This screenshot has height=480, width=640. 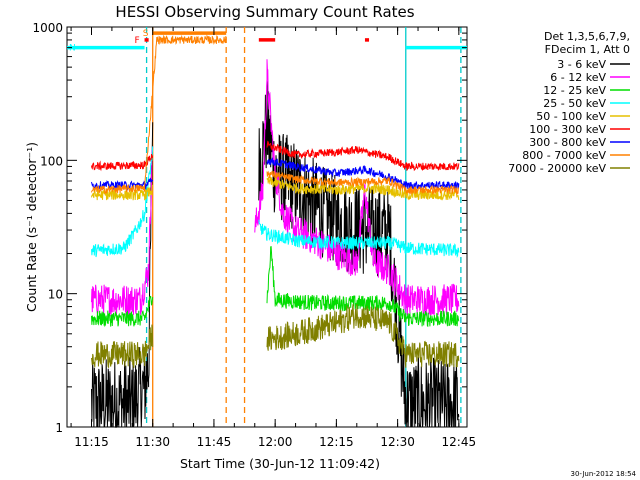 What do you see at coordinates (397, 442) in the screenshot?
I see `x-tick-label: 12:30` at bounding box center [397, 442].